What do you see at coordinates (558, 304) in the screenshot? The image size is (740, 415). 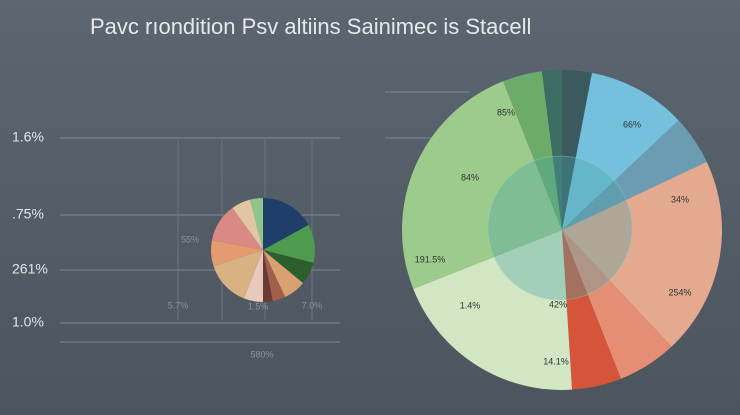 I see `annotation: 42%` at bounding box center [558, 304].